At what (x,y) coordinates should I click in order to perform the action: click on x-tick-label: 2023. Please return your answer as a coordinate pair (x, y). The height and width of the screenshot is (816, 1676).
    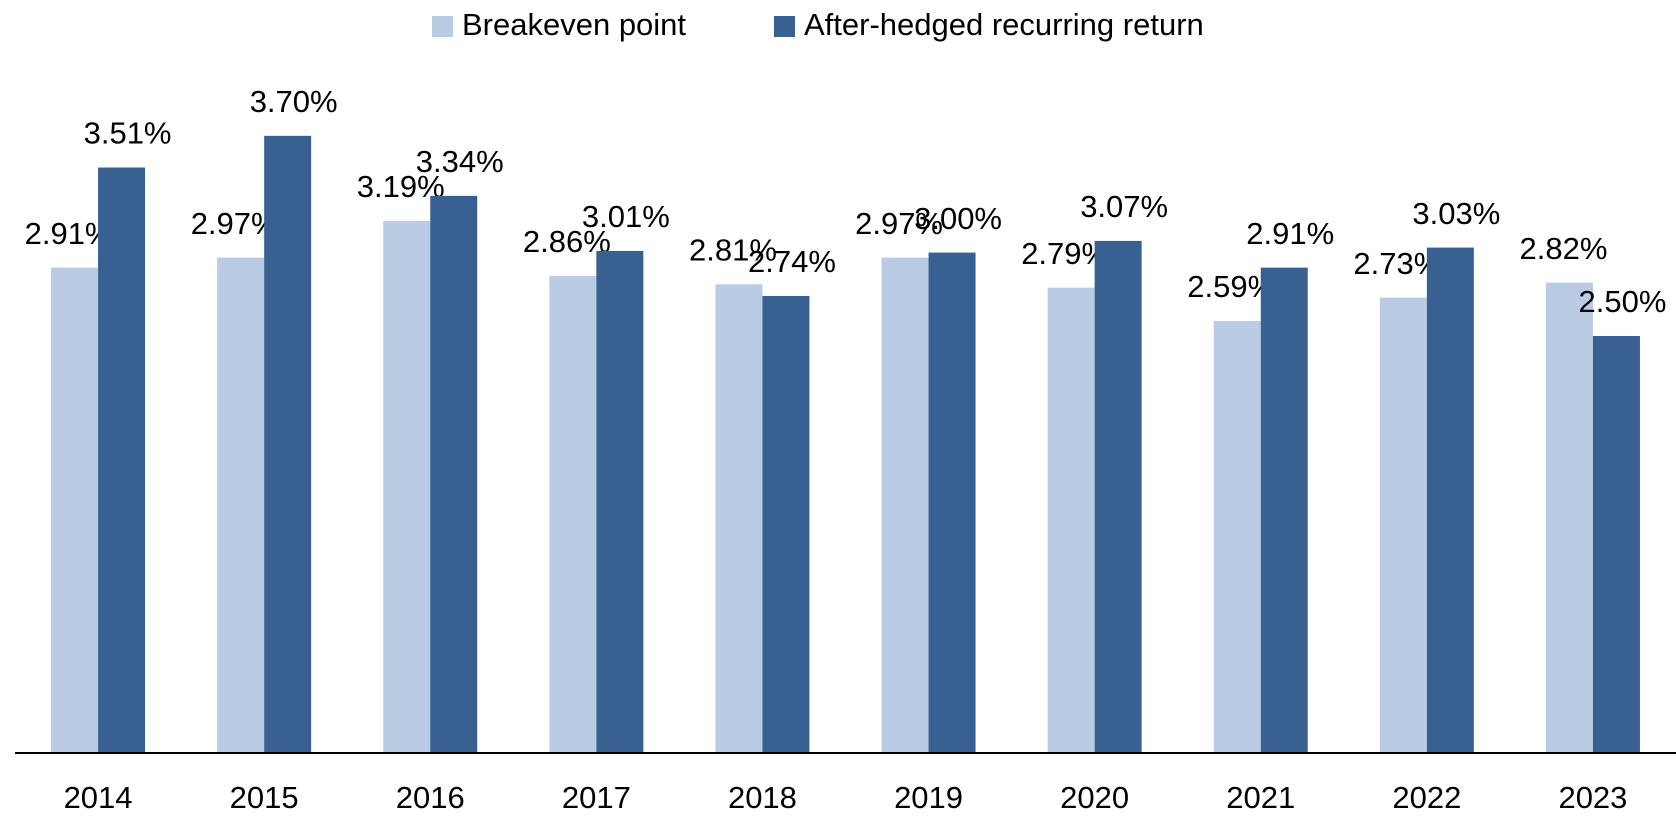
    Looking at the image, I should click on (1592, 797).